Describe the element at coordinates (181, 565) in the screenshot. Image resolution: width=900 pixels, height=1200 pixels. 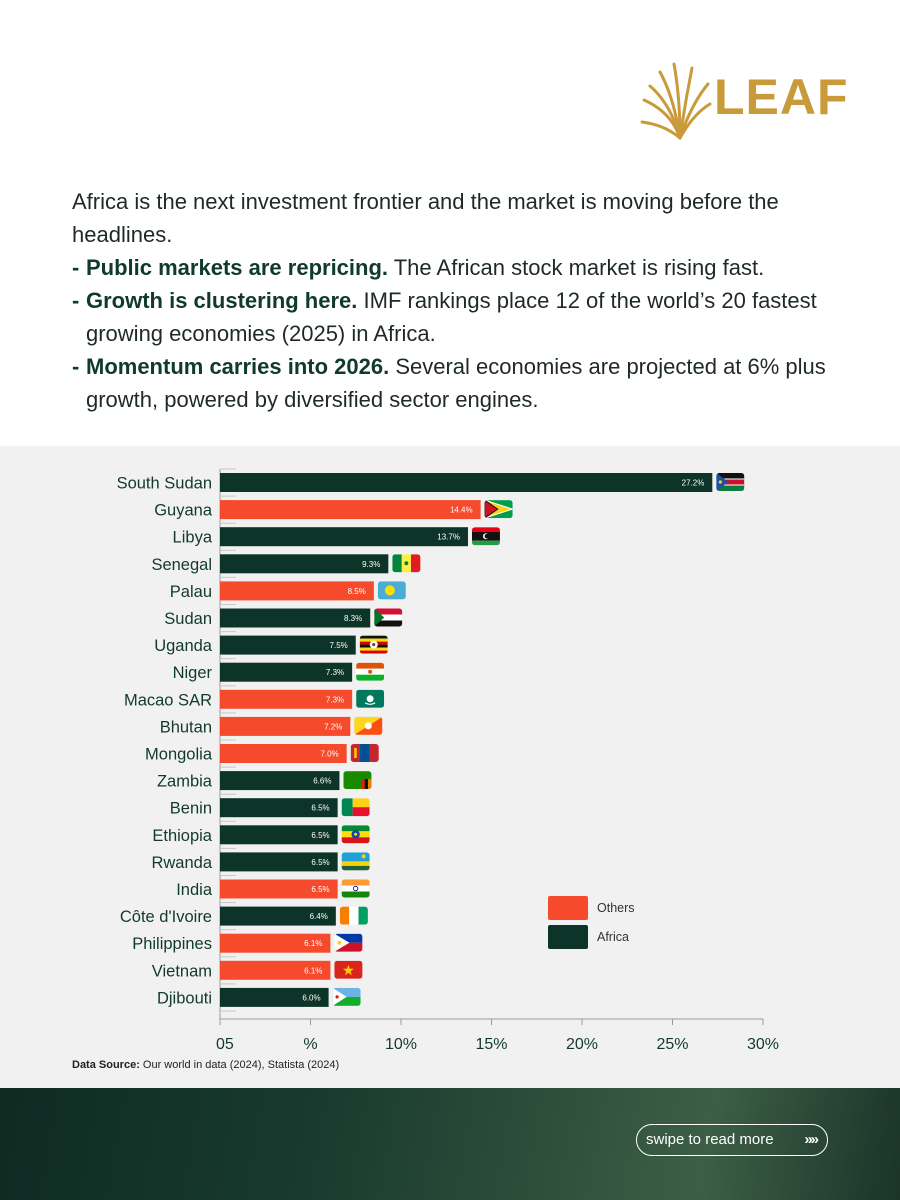
I see `category-label: Senegal` at that location.